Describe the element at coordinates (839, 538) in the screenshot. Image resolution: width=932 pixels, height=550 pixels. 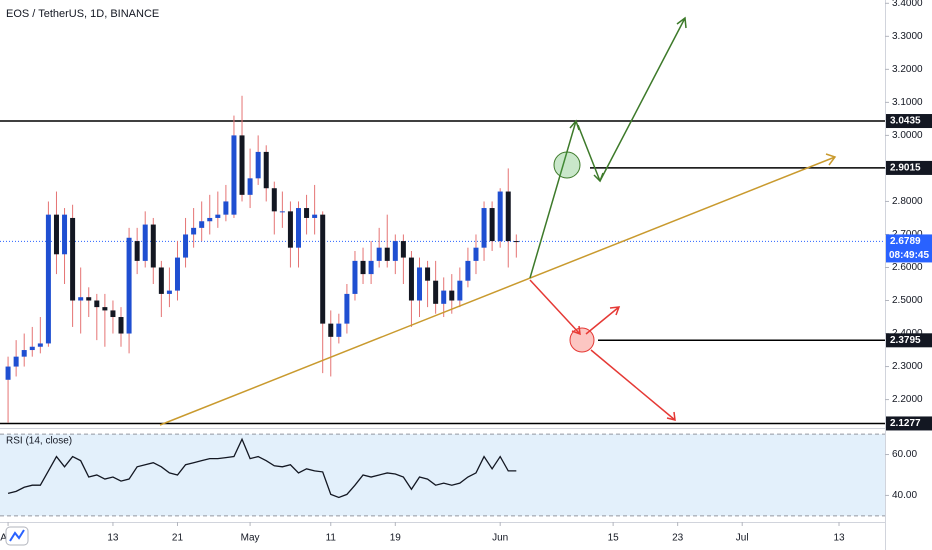
I see `x-tick-label: 13` at that location.